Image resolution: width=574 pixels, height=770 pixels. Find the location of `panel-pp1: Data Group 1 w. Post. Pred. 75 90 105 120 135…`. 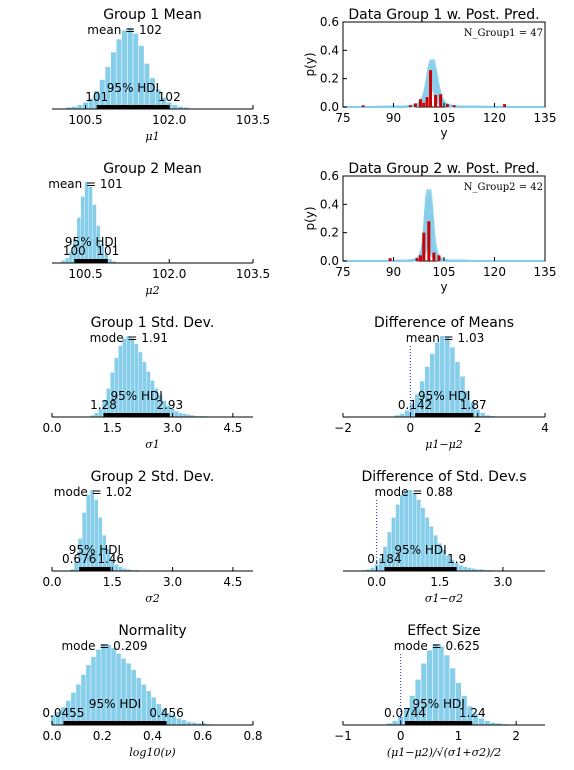

panel-pp1: Data Group 1 w. Post. Pred. 75 90 105 120 135… is located at coordinates (429, 73).